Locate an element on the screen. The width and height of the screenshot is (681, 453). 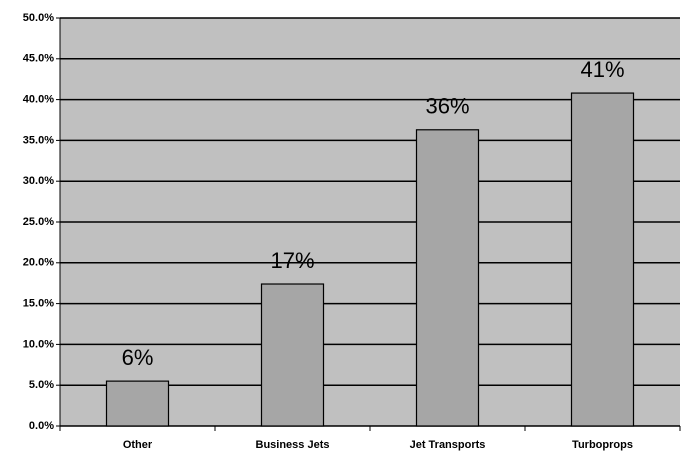
y-tick-label: 15.0% is located at coordinates (38, 304).